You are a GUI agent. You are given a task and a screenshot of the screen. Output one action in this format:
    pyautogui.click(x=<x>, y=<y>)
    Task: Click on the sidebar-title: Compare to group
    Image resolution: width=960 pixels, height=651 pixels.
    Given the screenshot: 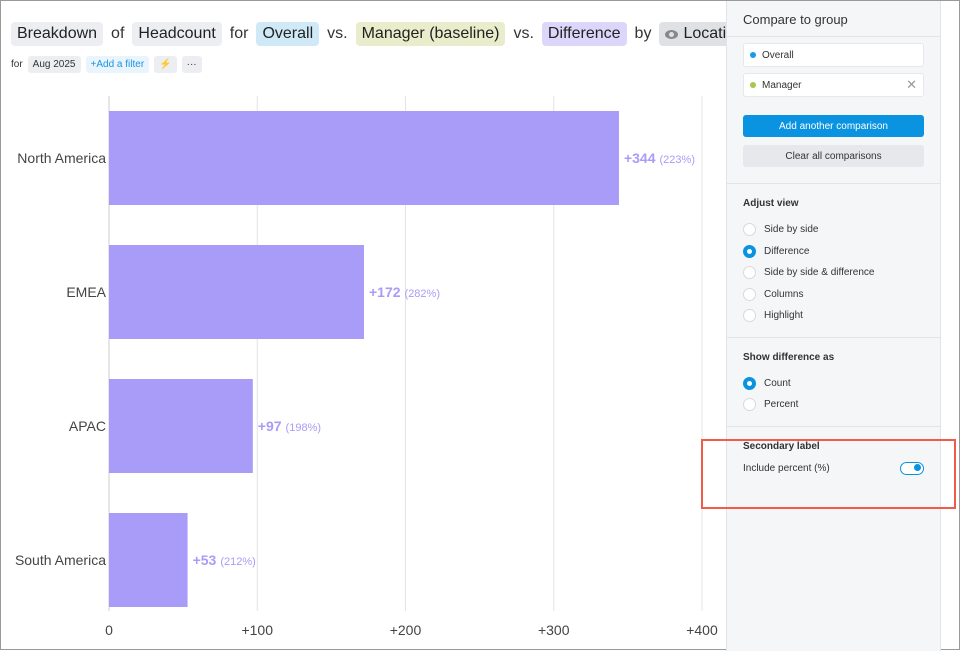 What is the action you would take?
    pyautogui.click(x=833, y=19)
    